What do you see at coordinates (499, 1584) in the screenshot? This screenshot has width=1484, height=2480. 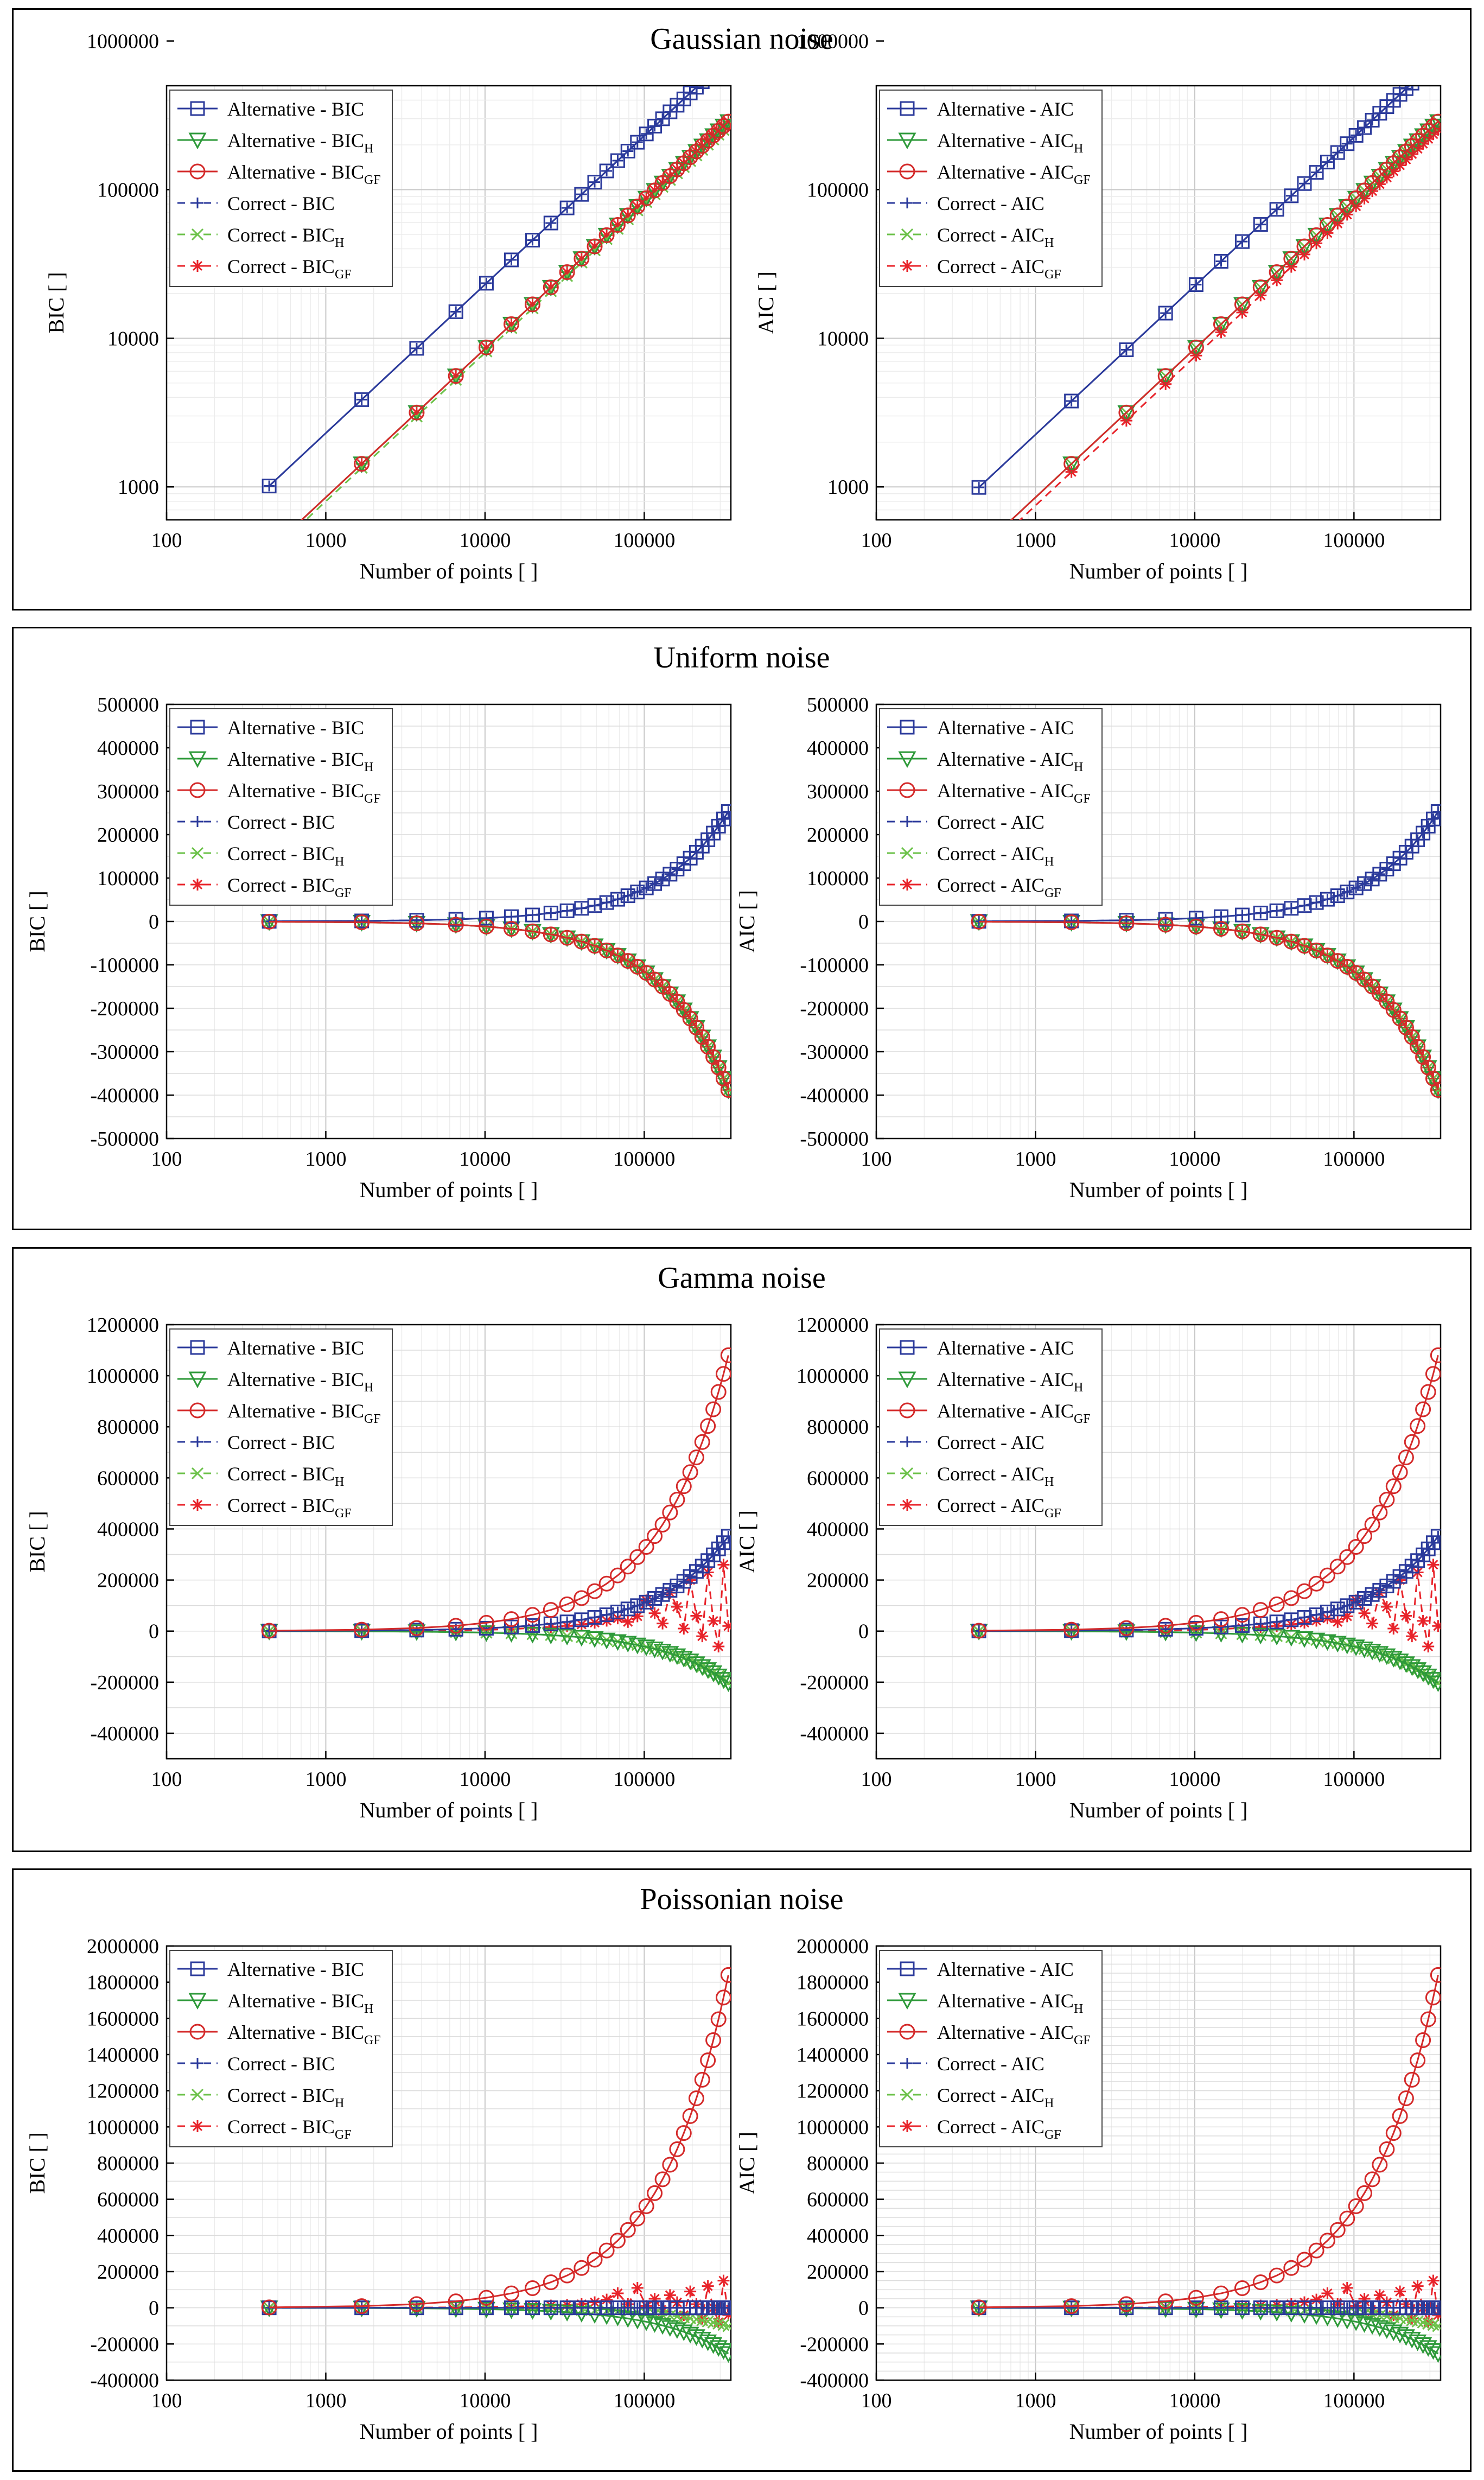 I see `series-line-cor_bic` at bounding box center [499, 1584].